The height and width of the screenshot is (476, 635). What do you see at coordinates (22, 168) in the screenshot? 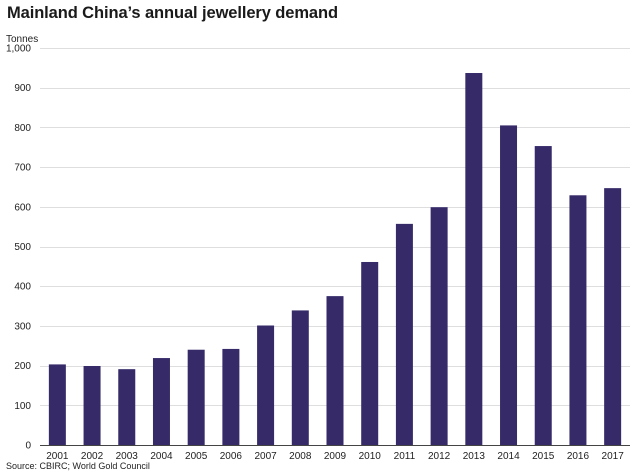
I see `y-tick-label: 700` at bounding box center [22, 168].